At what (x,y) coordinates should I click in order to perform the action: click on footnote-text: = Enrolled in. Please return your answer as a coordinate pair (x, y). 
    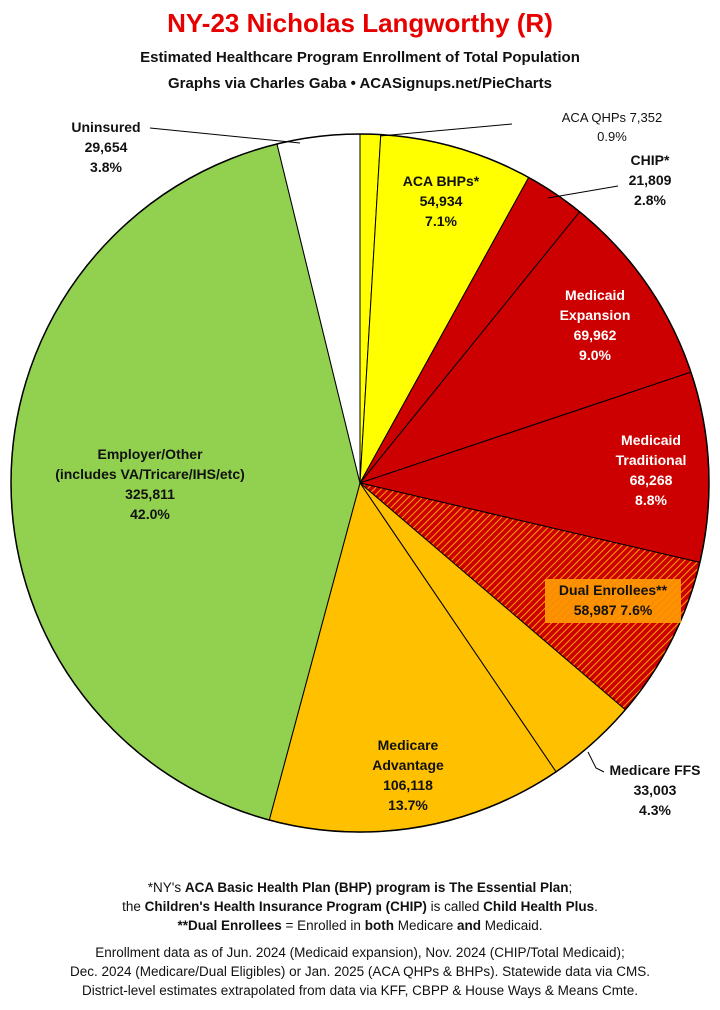
    Looking at the image, I should click on (323, 925).